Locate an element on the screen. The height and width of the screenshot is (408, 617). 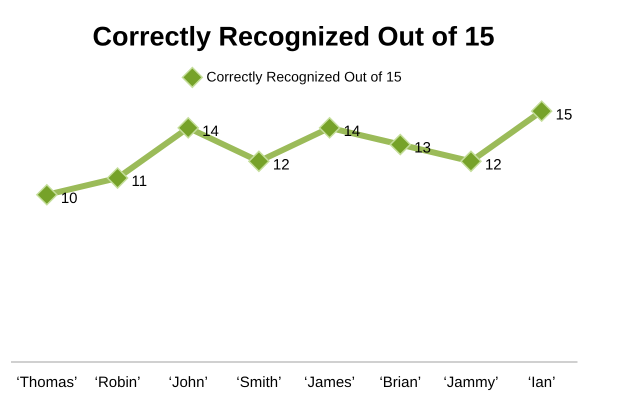
x-tick-label: ‘John’ is located at coordinates (188, 383).